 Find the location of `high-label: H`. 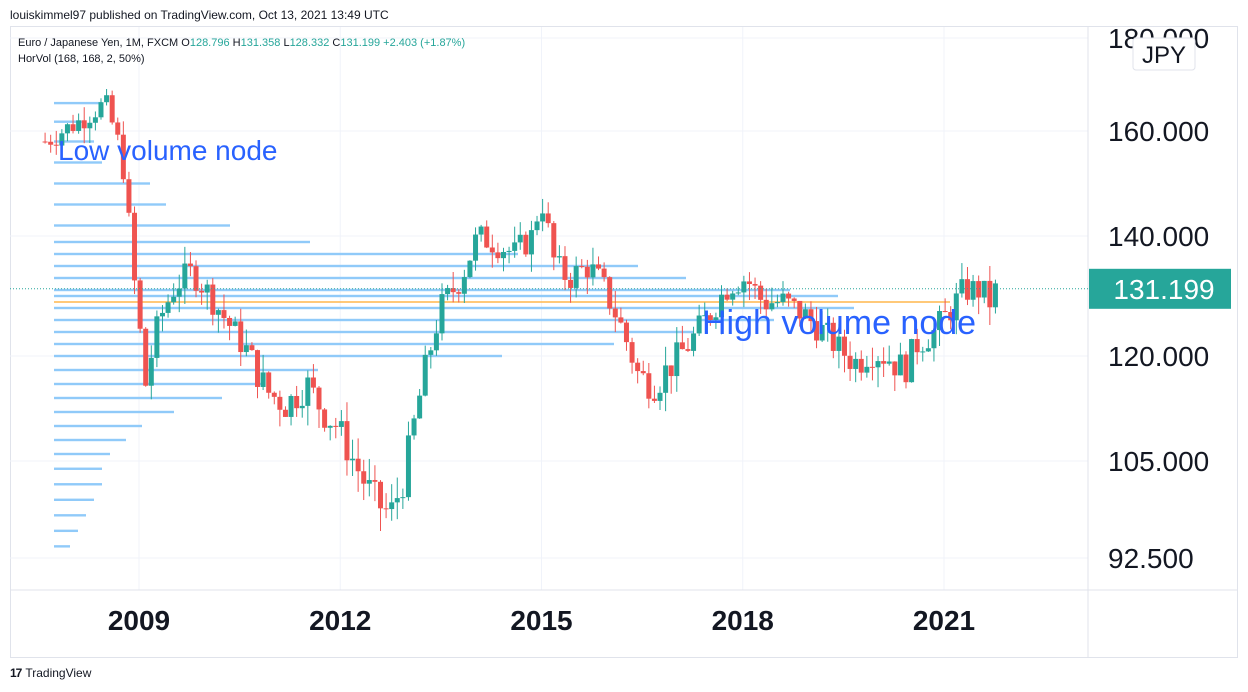

high-label: H is located at coordinates (236, 43).